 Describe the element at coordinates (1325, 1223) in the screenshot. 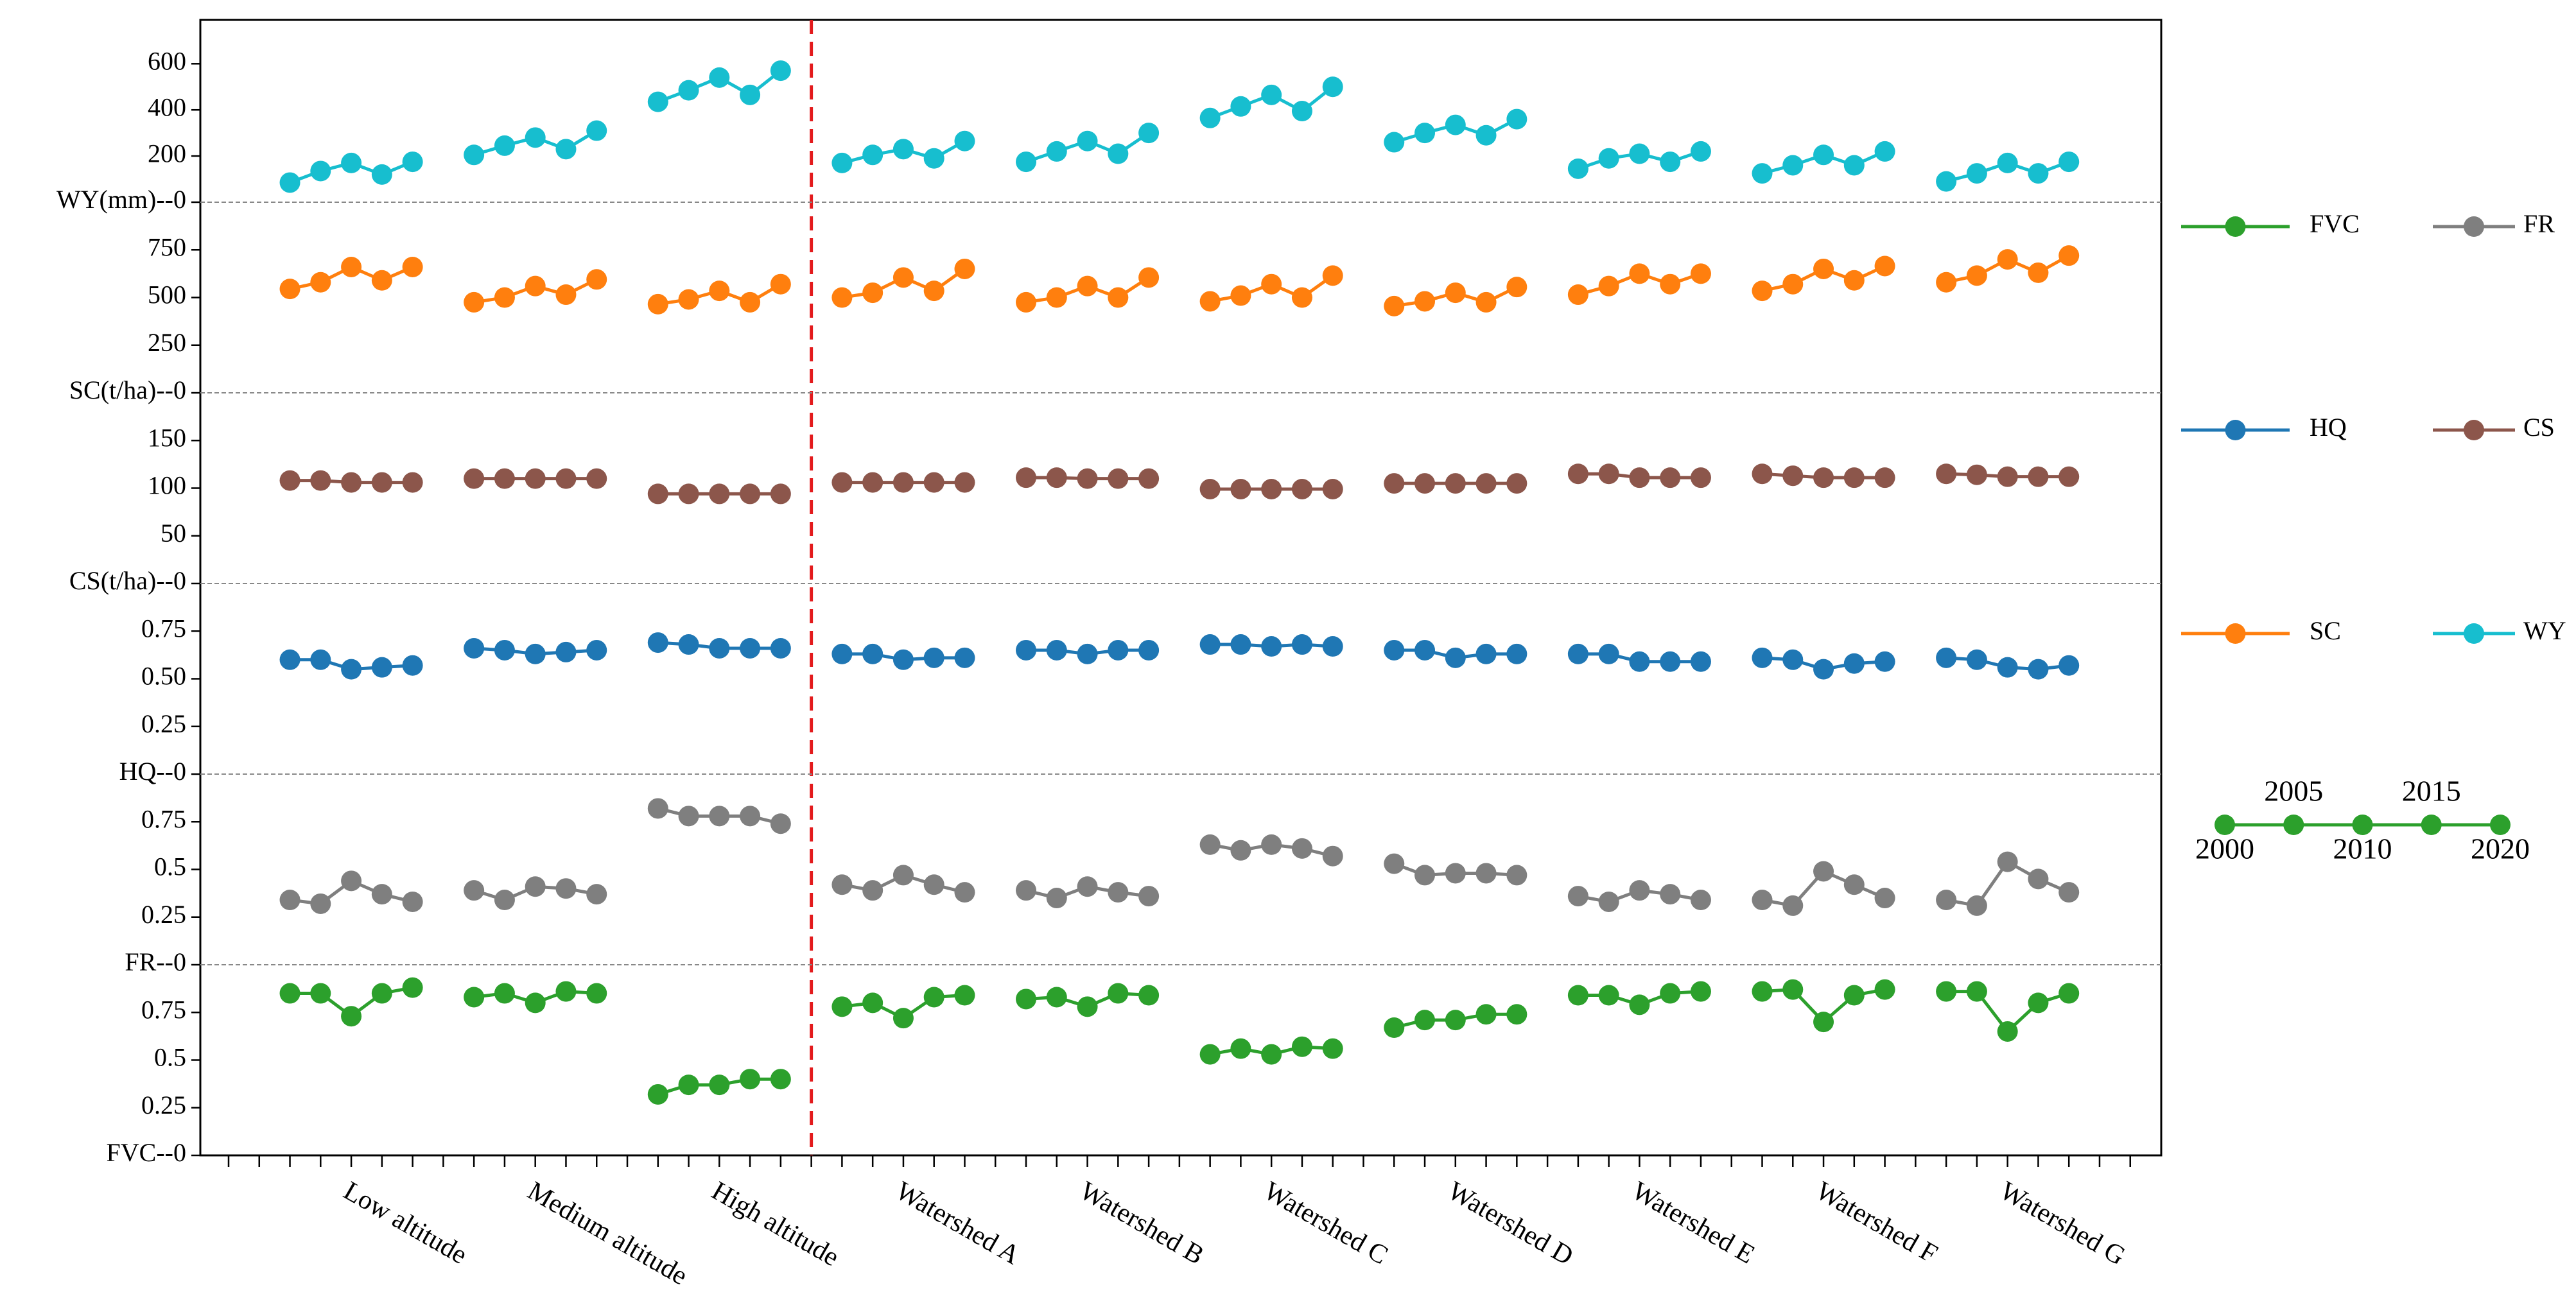

I see `x-tick-label: Watershed C` at that location.